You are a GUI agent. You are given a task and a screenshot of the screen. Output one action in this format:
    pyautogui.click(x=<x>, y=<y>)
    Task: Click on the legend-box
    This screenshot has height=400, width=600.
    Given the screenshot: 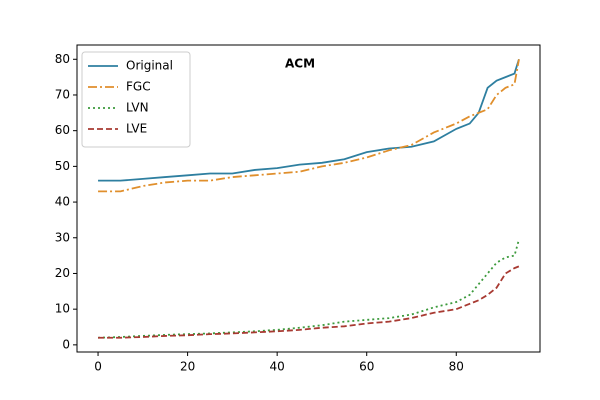 What is the action you would take?
    pyautogui.click(x=136, y=99)
    